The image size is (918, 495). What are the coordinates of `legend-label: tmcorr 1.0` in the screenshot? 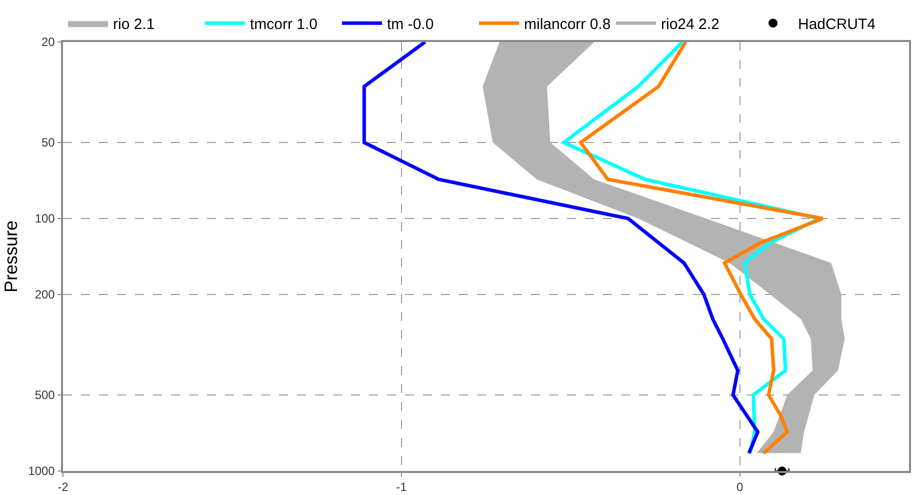 It's located at (284, 24).